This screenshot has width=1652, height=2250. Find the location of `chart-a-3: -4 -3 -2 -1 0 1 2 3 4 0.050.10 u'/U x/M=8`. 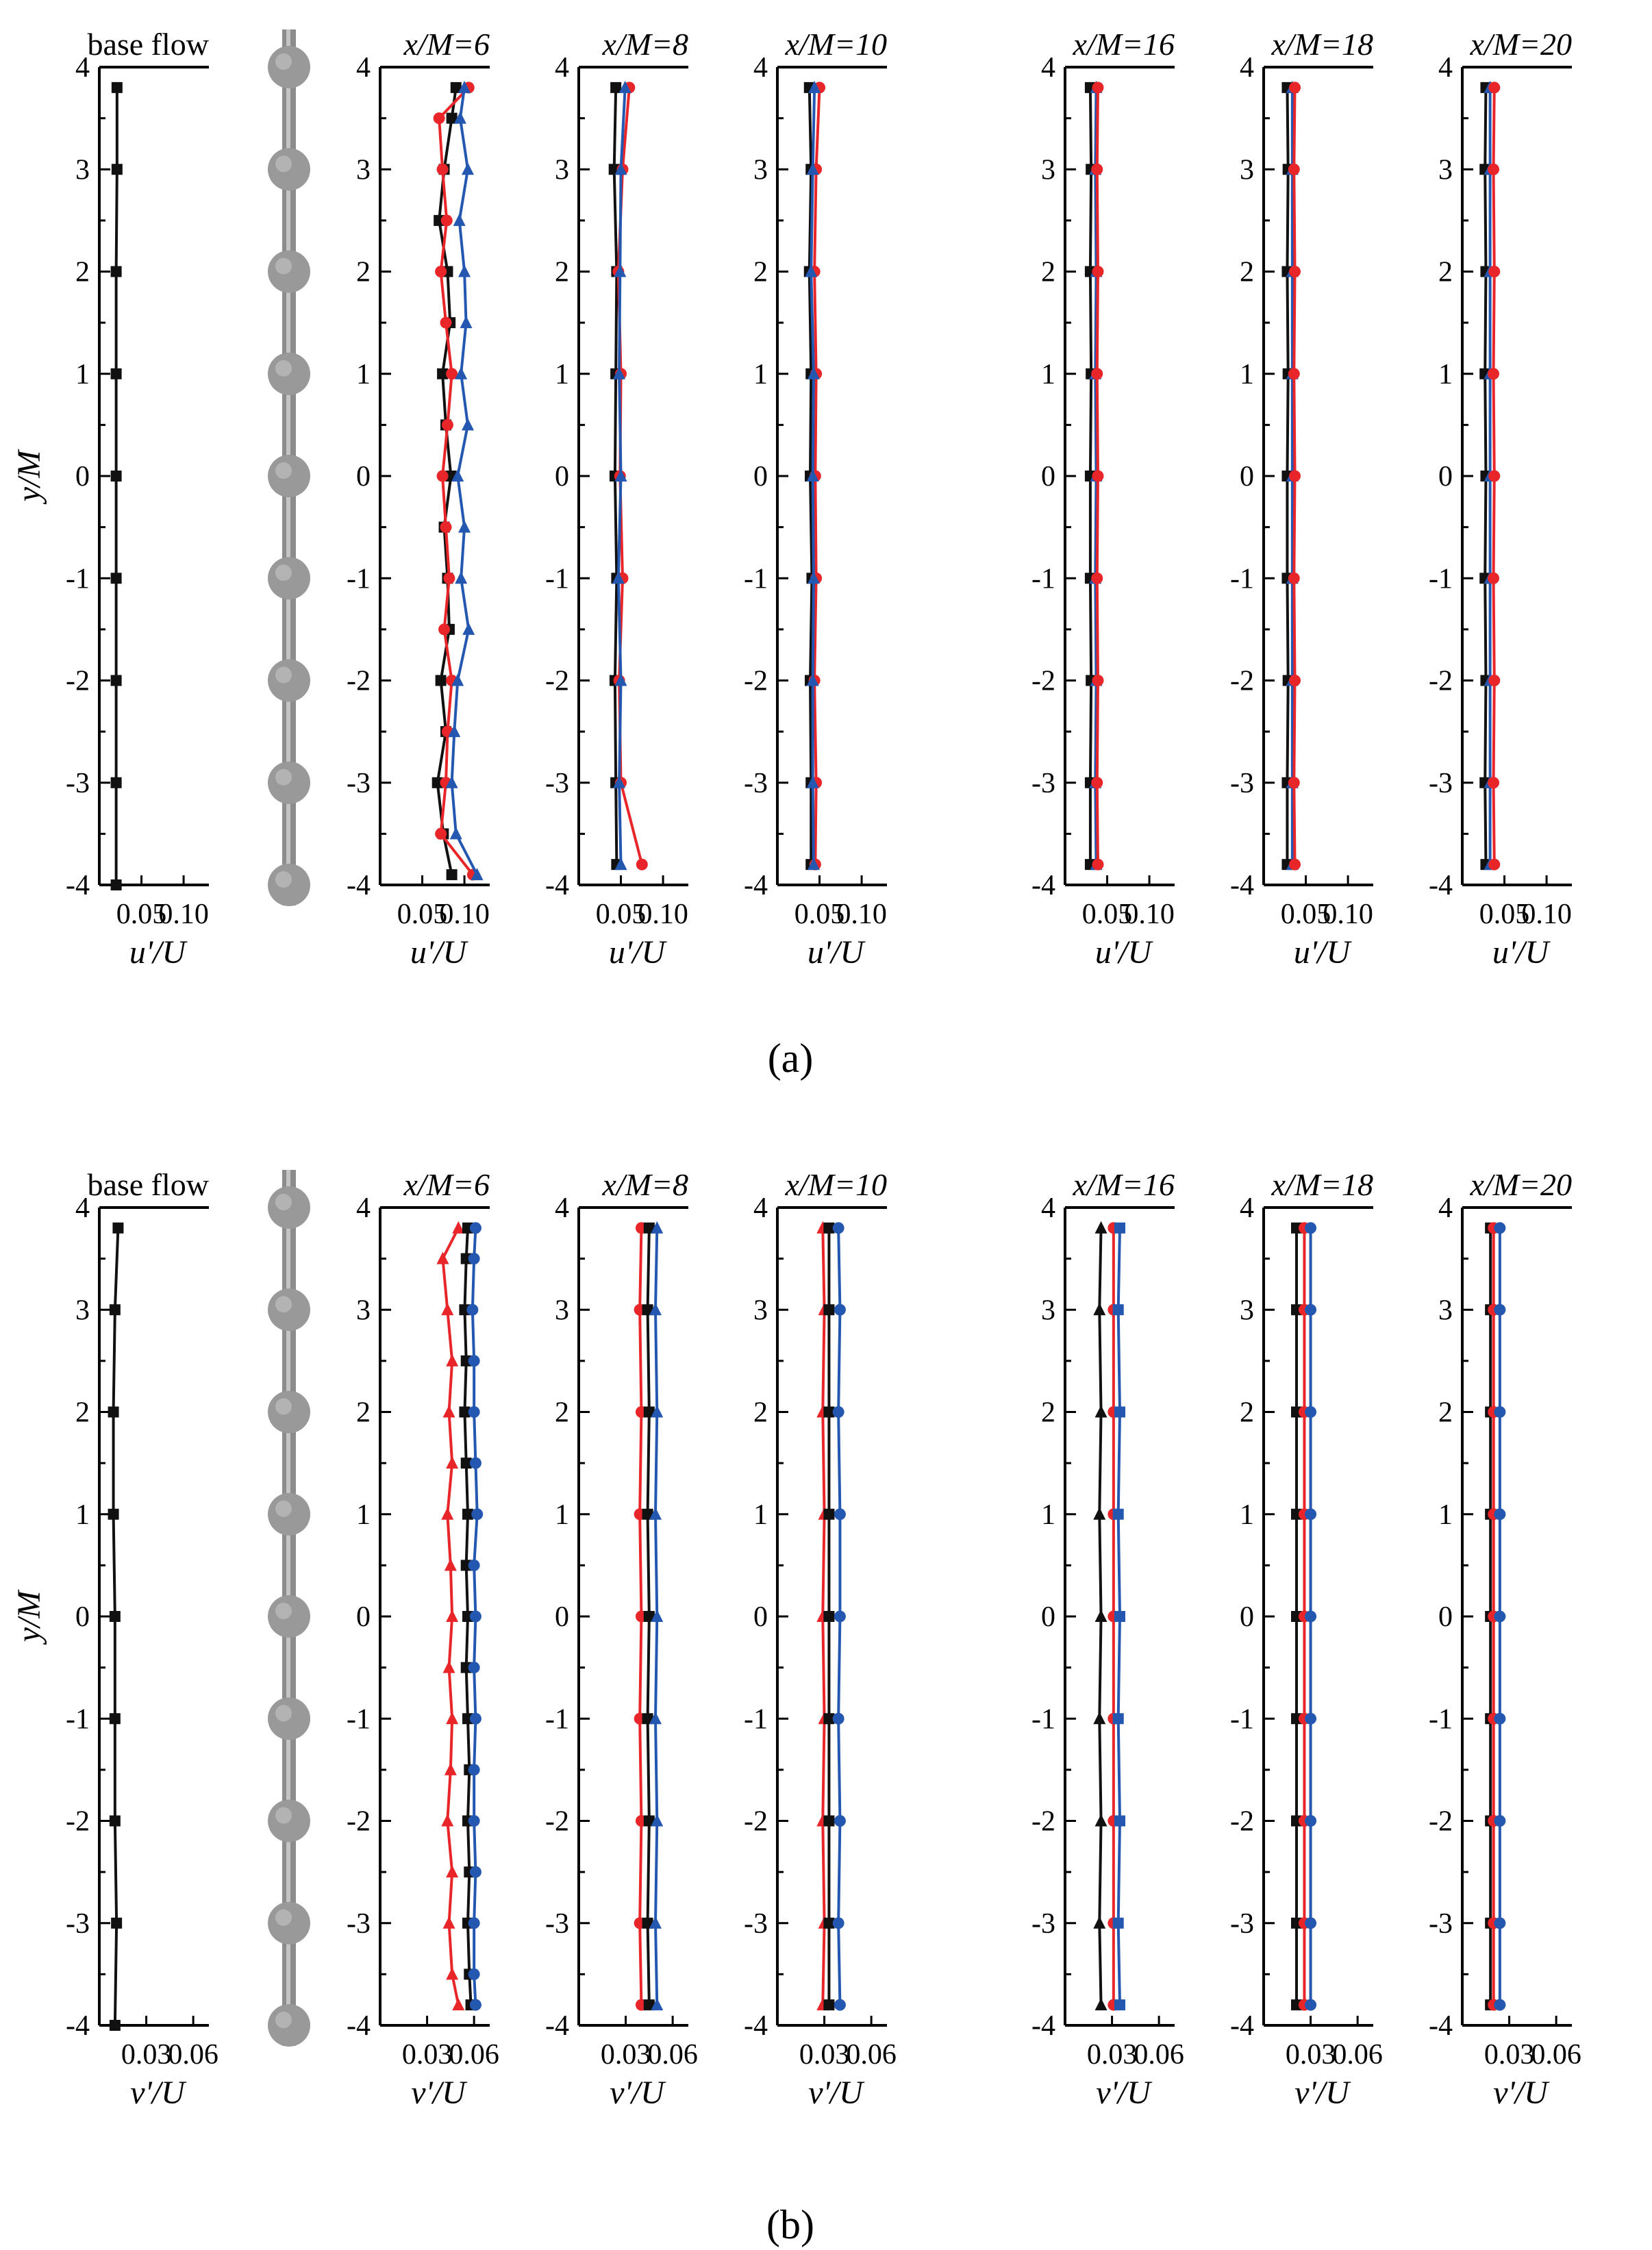

chart-a-3: -4 -3 -2 -1 0 1 2 3 4 0.050.10 u'/U x/M=8 is located at coordinates (616, 499).